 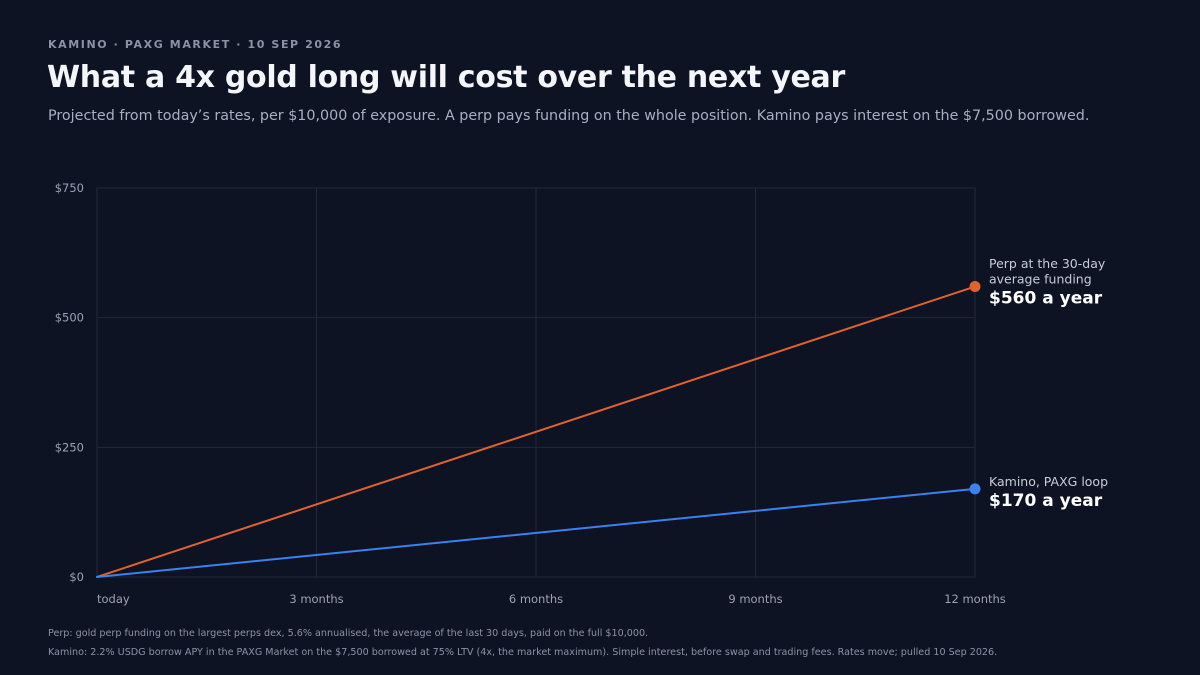 I want to click on end-label-value-kamino: $170 a year, so click(x=1046, y=501).